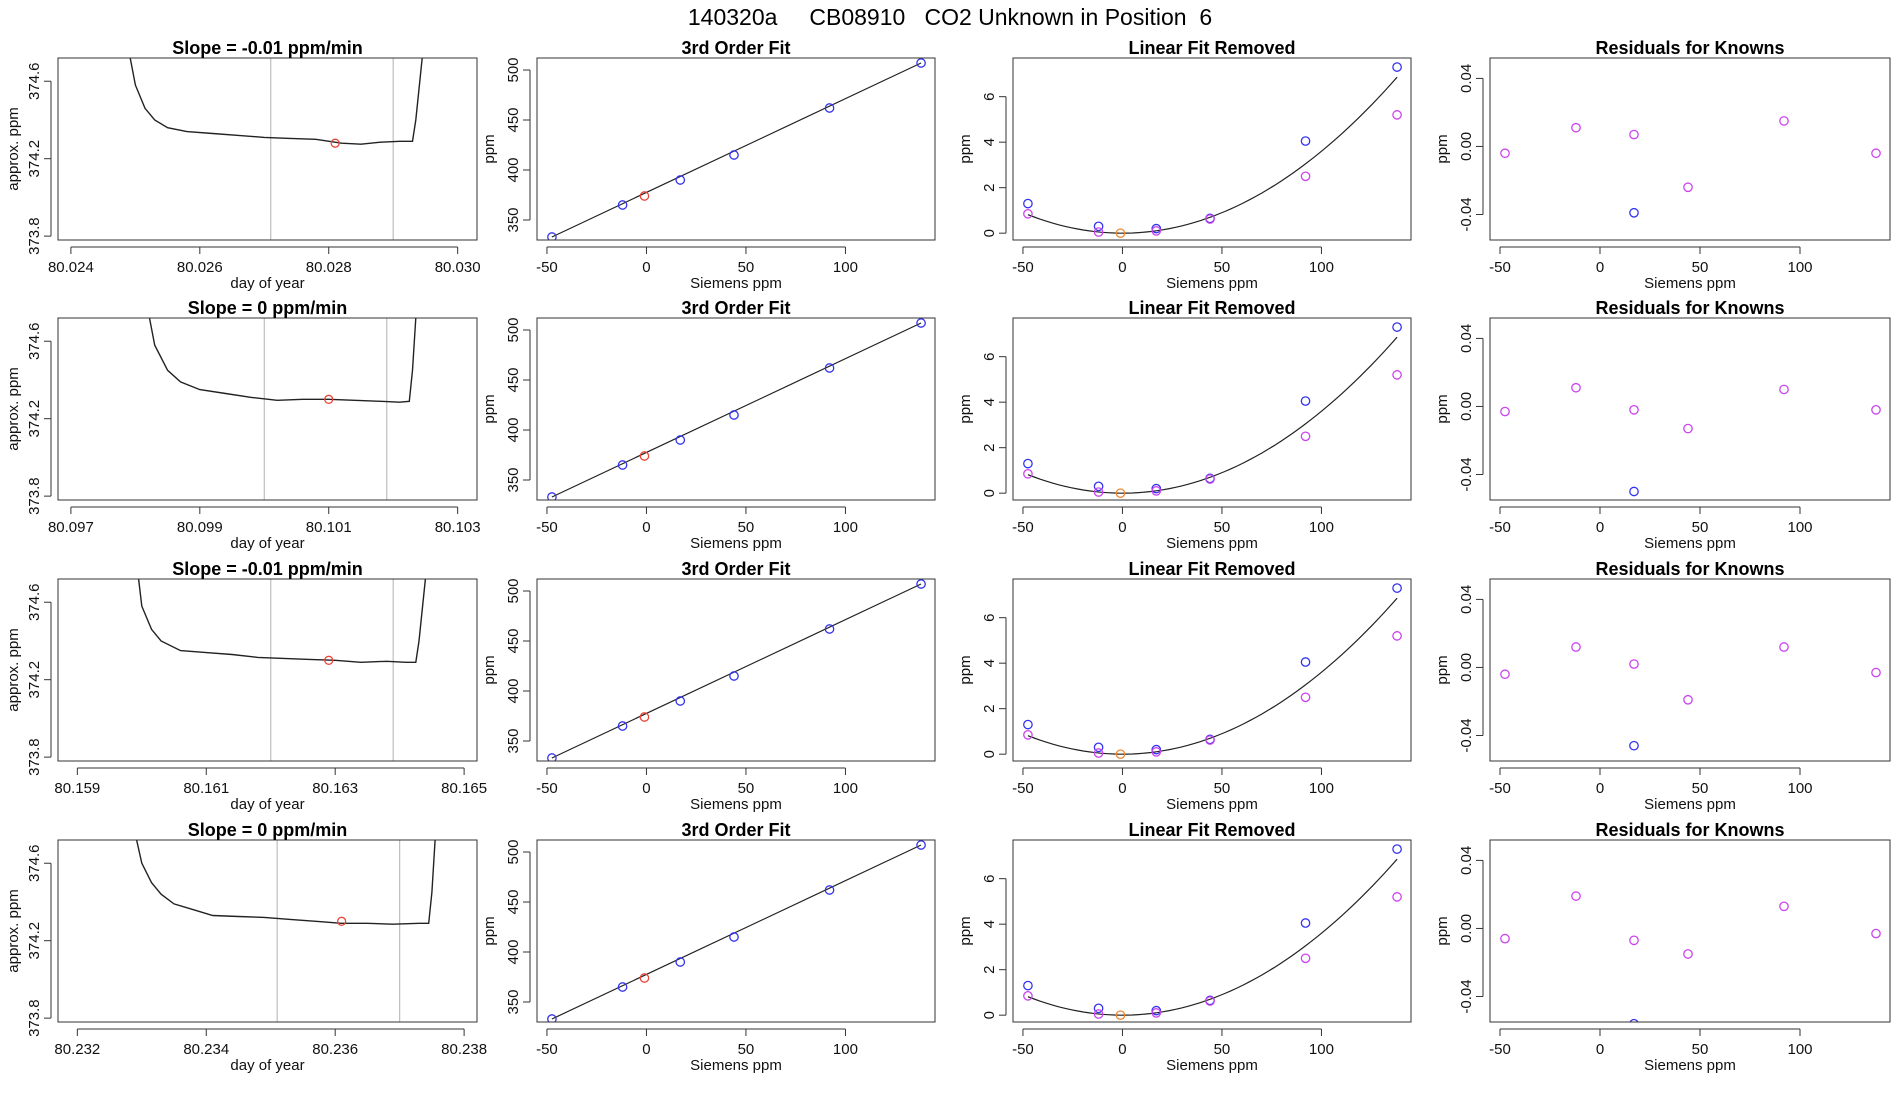 This screenshot has width=1900, height=1100. Describe the element at coordinates (464, 788) in the screenshot. I see `x-tick-label: 80.165` at that location.